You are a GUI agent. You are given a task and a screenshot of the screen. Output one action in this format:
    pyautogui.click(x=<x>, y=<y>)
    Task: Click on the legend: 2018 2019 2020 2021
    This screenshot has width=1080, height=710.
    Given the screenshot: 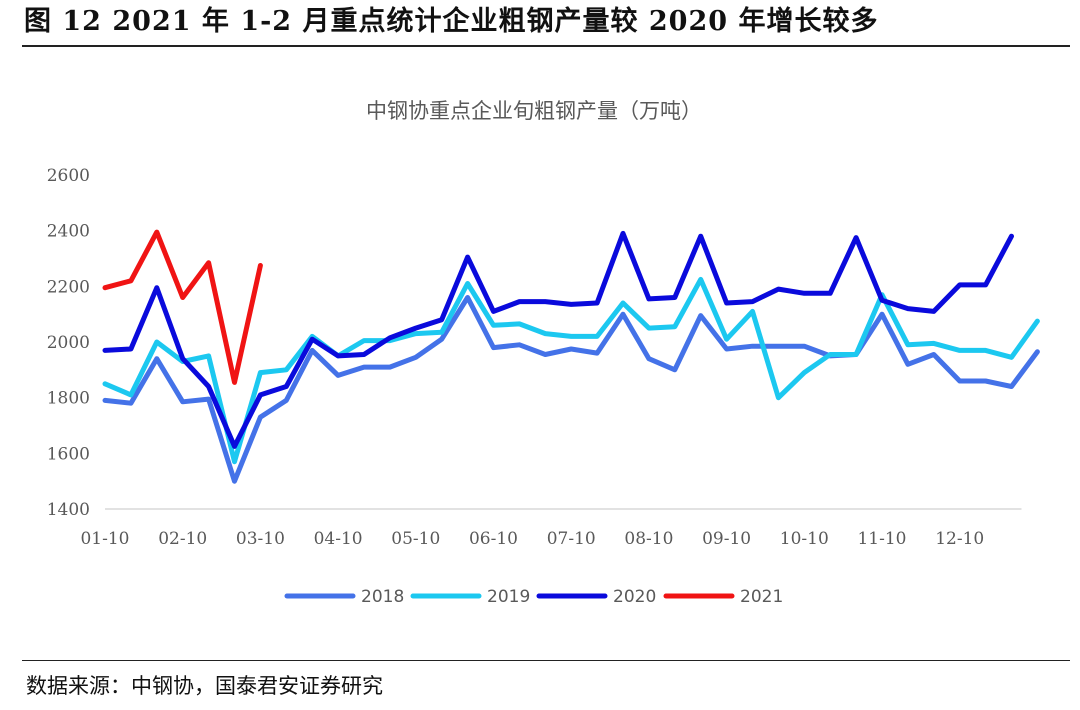 What is the action you would take?
    pyautogui.click(x=533, y=597)
    